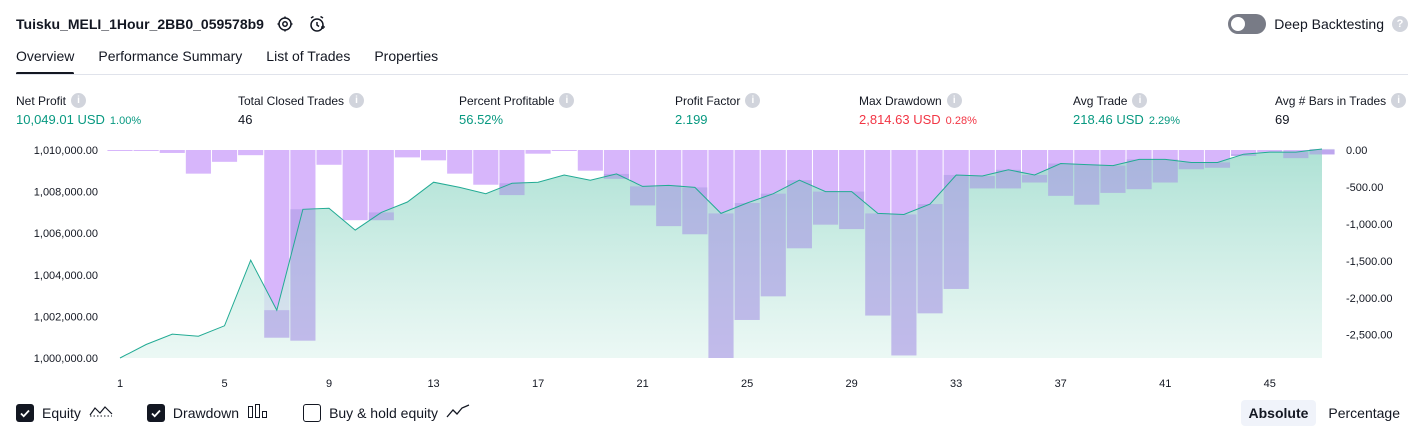 The width and height of the screenshot is (1424, 438). I want to click on y-left-tick-label: 1,010,000.00, so click(66, 151).